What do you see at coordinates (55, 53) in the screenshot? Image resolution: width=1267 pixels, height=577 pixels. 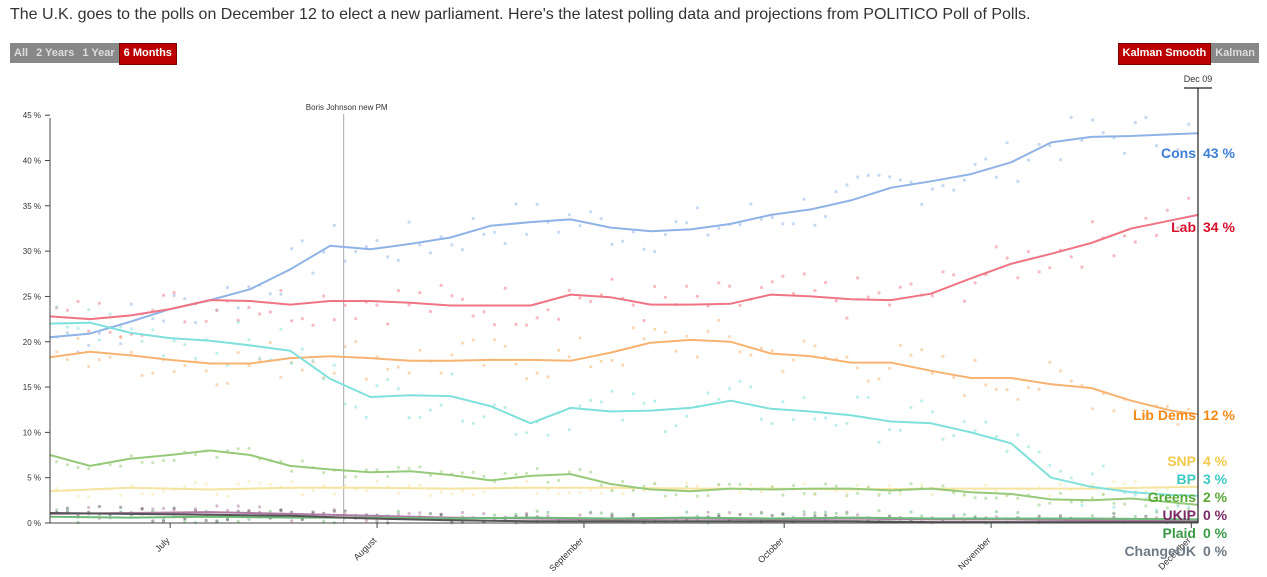 I see `range-2-years-button: 2 Years` at bounding box center [55, 53].